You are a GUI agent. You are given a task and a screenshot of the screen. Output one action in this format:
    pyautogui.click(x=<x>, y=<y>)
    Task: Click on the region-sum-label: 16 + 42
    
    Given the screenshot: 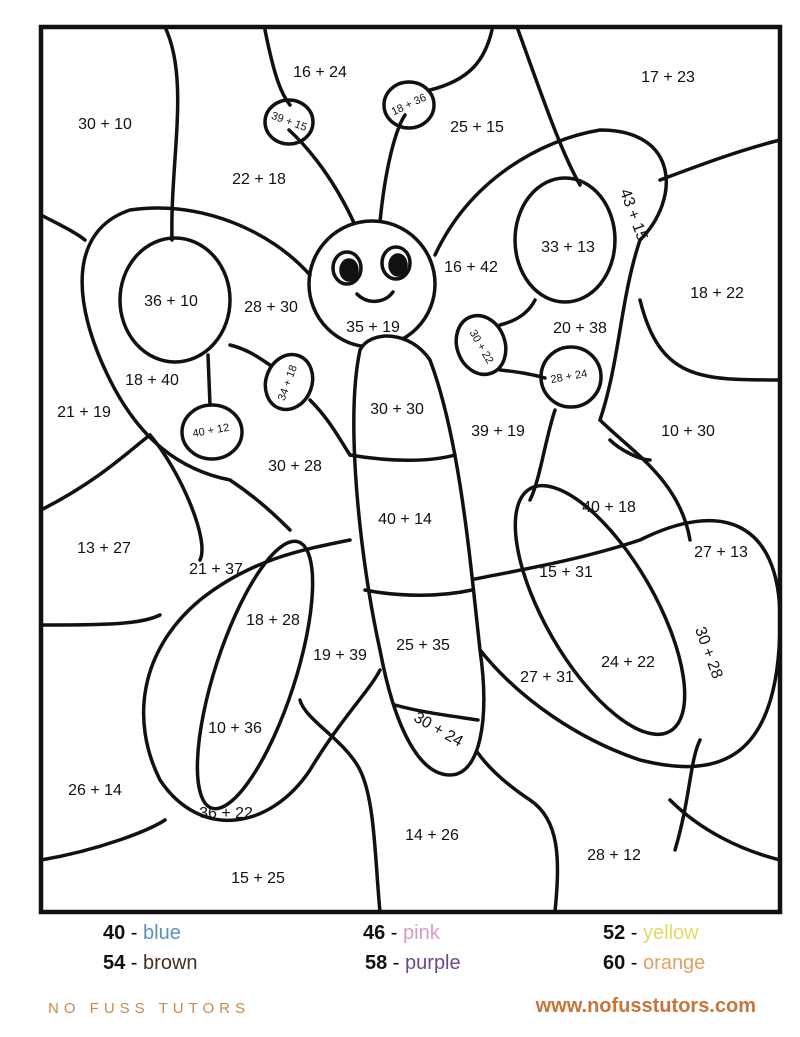 What is the action you would take?
    pyautogui.click(x=471, y=267)
    